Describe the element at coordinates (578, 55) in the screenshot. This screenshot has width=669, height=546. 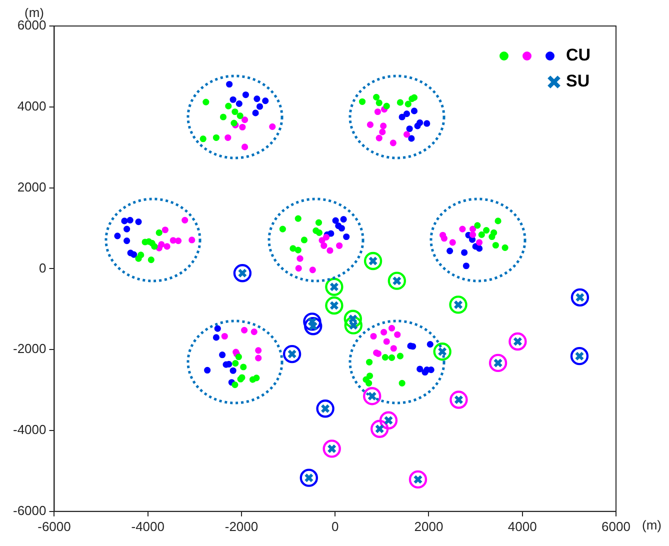
I see `legend-label: CU` at that location.